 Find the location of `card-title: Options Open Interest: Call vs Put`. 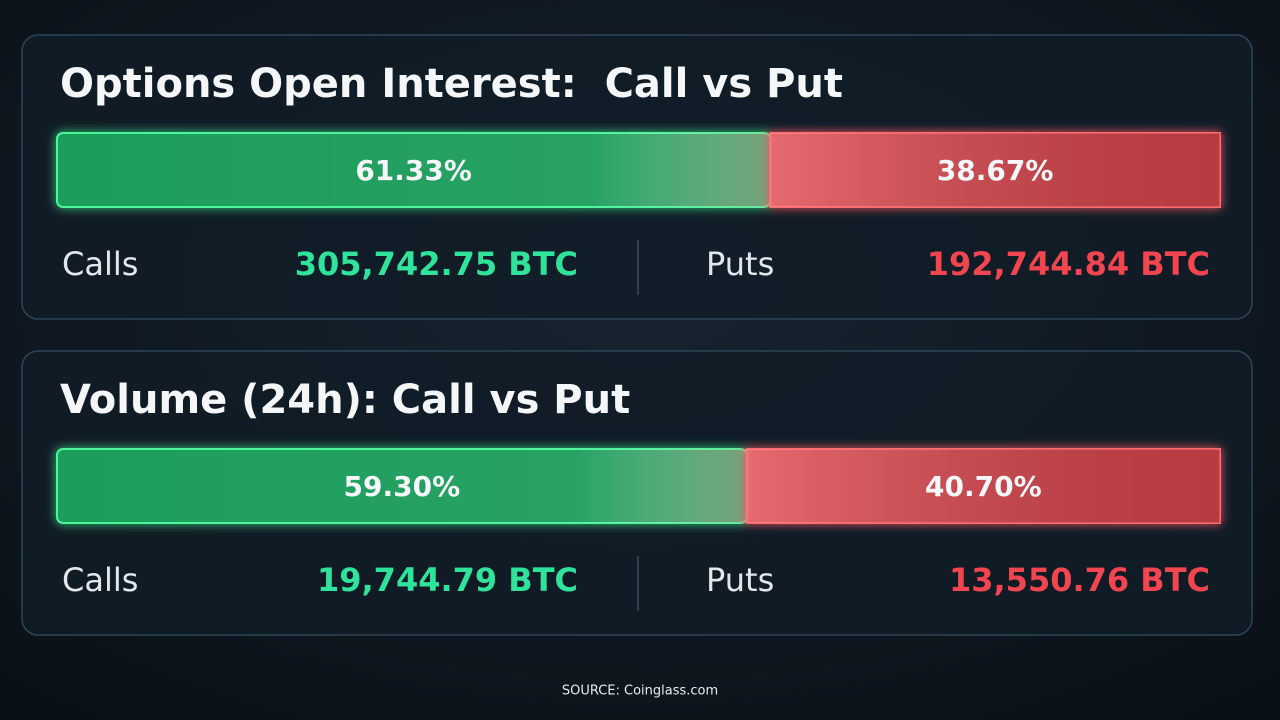

card-title: Options Open Interest: Call vs Put is located at coordinates (451, 84).